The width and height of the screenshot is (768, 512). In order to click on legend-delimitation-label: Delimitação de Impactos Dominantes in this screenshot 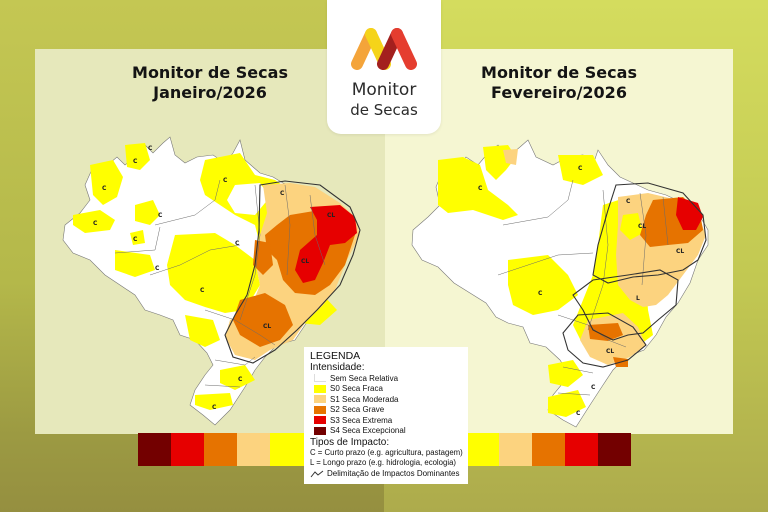, I will do `click(393, 473)`.